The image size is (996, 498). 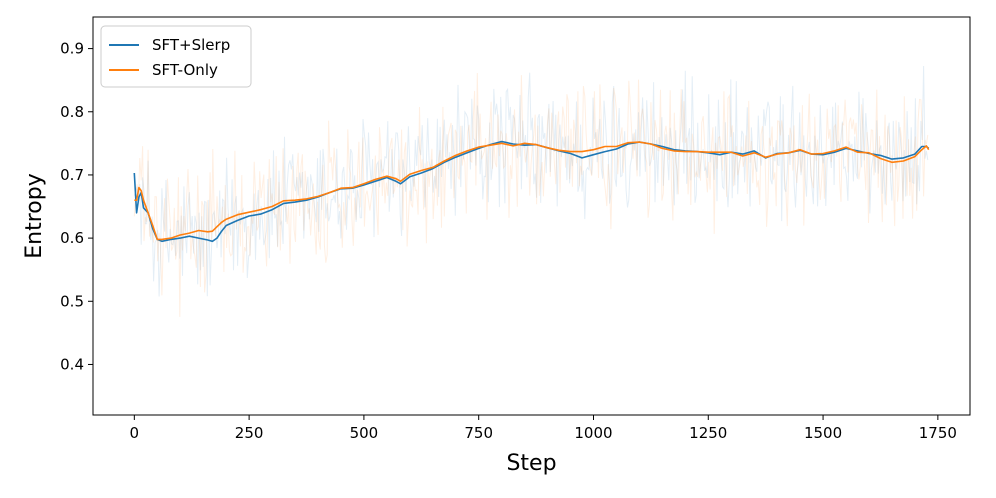 I want to click on legend-box, so click(x=176, y=56).